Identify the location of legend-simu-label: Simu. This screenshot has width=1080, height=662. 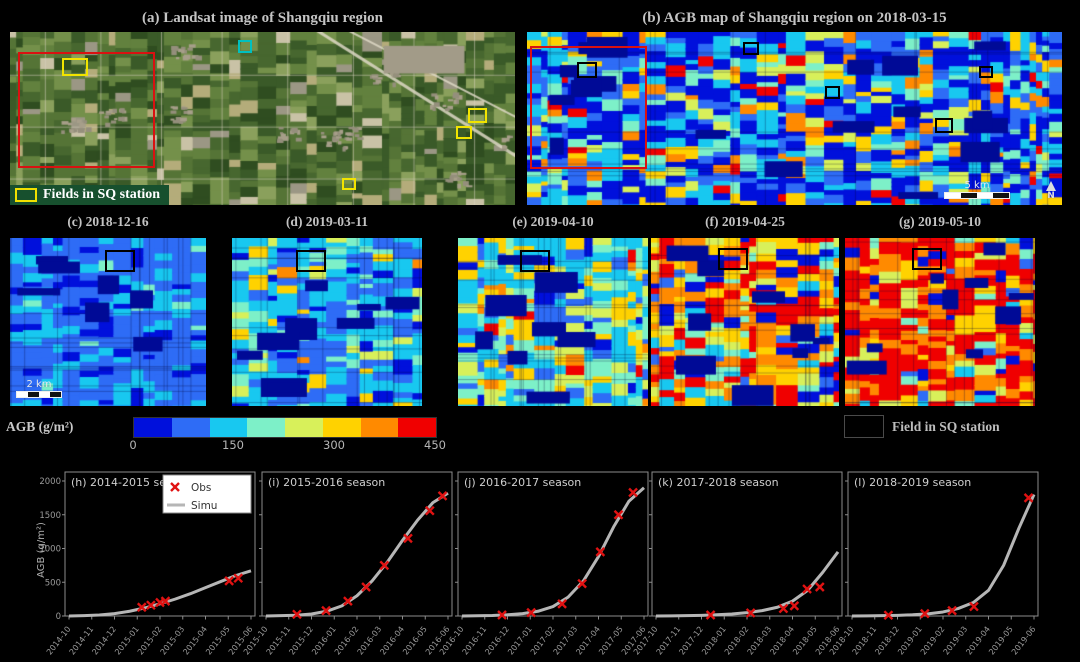
(204, 506).